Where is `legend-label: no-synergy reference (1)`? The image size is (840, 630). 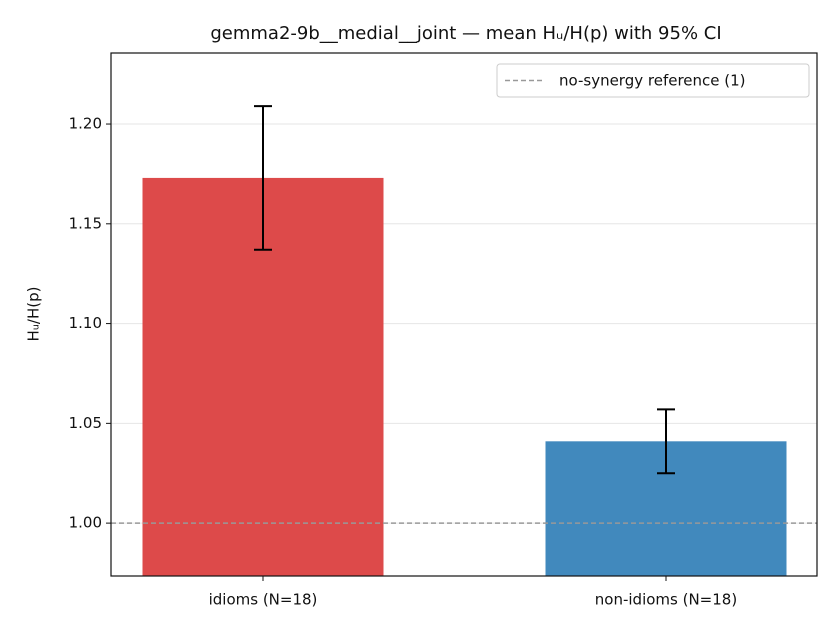
legend-label: no-synergy reference (1) is located at coordinates (652, 81).